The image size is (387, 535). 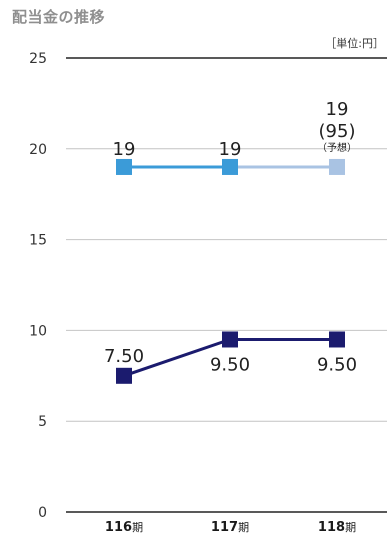 What do you see at coordinates (337, 527) in the screenshot?
I see `x-tick-label: 118期` at bounding box center [337, 527].